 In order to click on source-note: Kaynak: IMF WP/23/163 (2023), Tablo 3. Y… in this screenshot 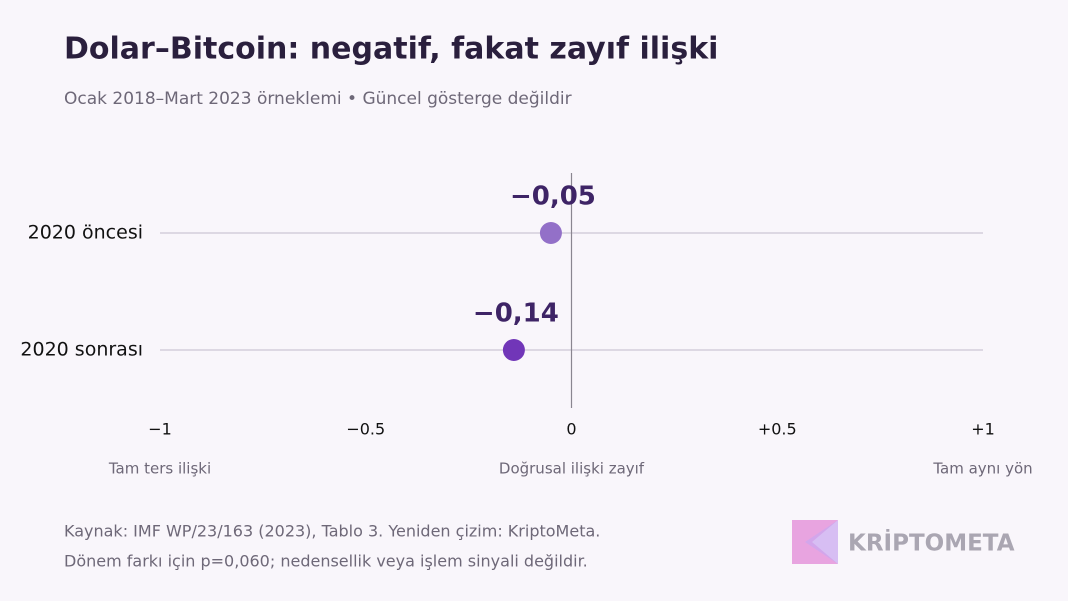, I will do `click(332, 531)`.